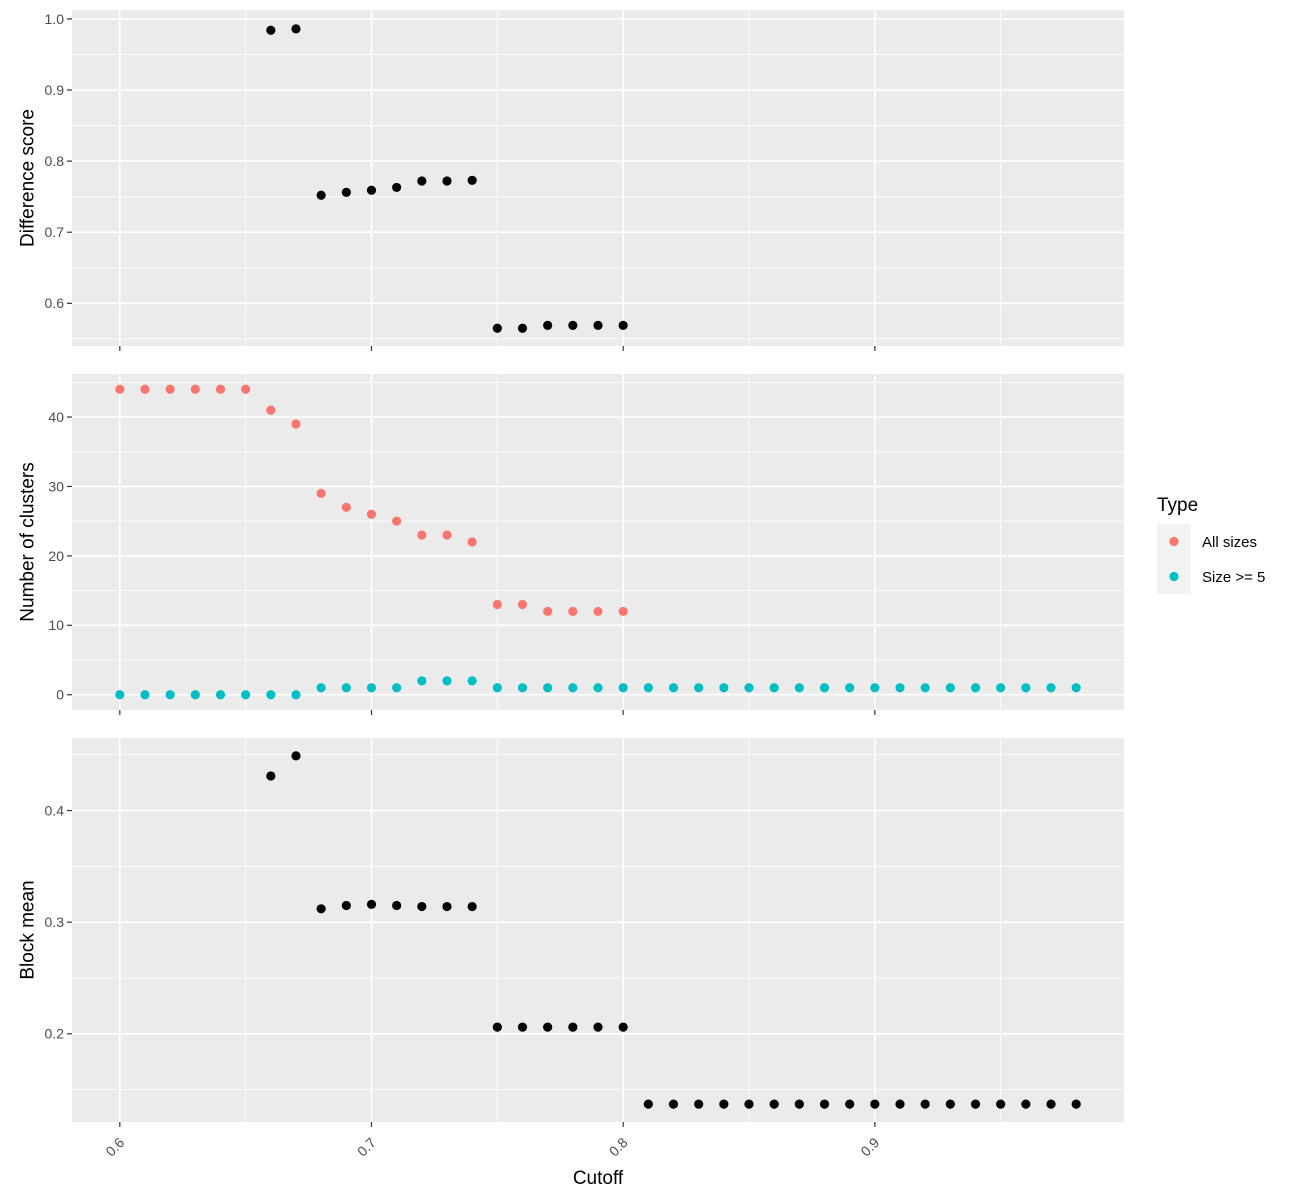 This screenshot has height=1200, width=1300. I want to click on legend-label: All sizes, so click(1229, 542).